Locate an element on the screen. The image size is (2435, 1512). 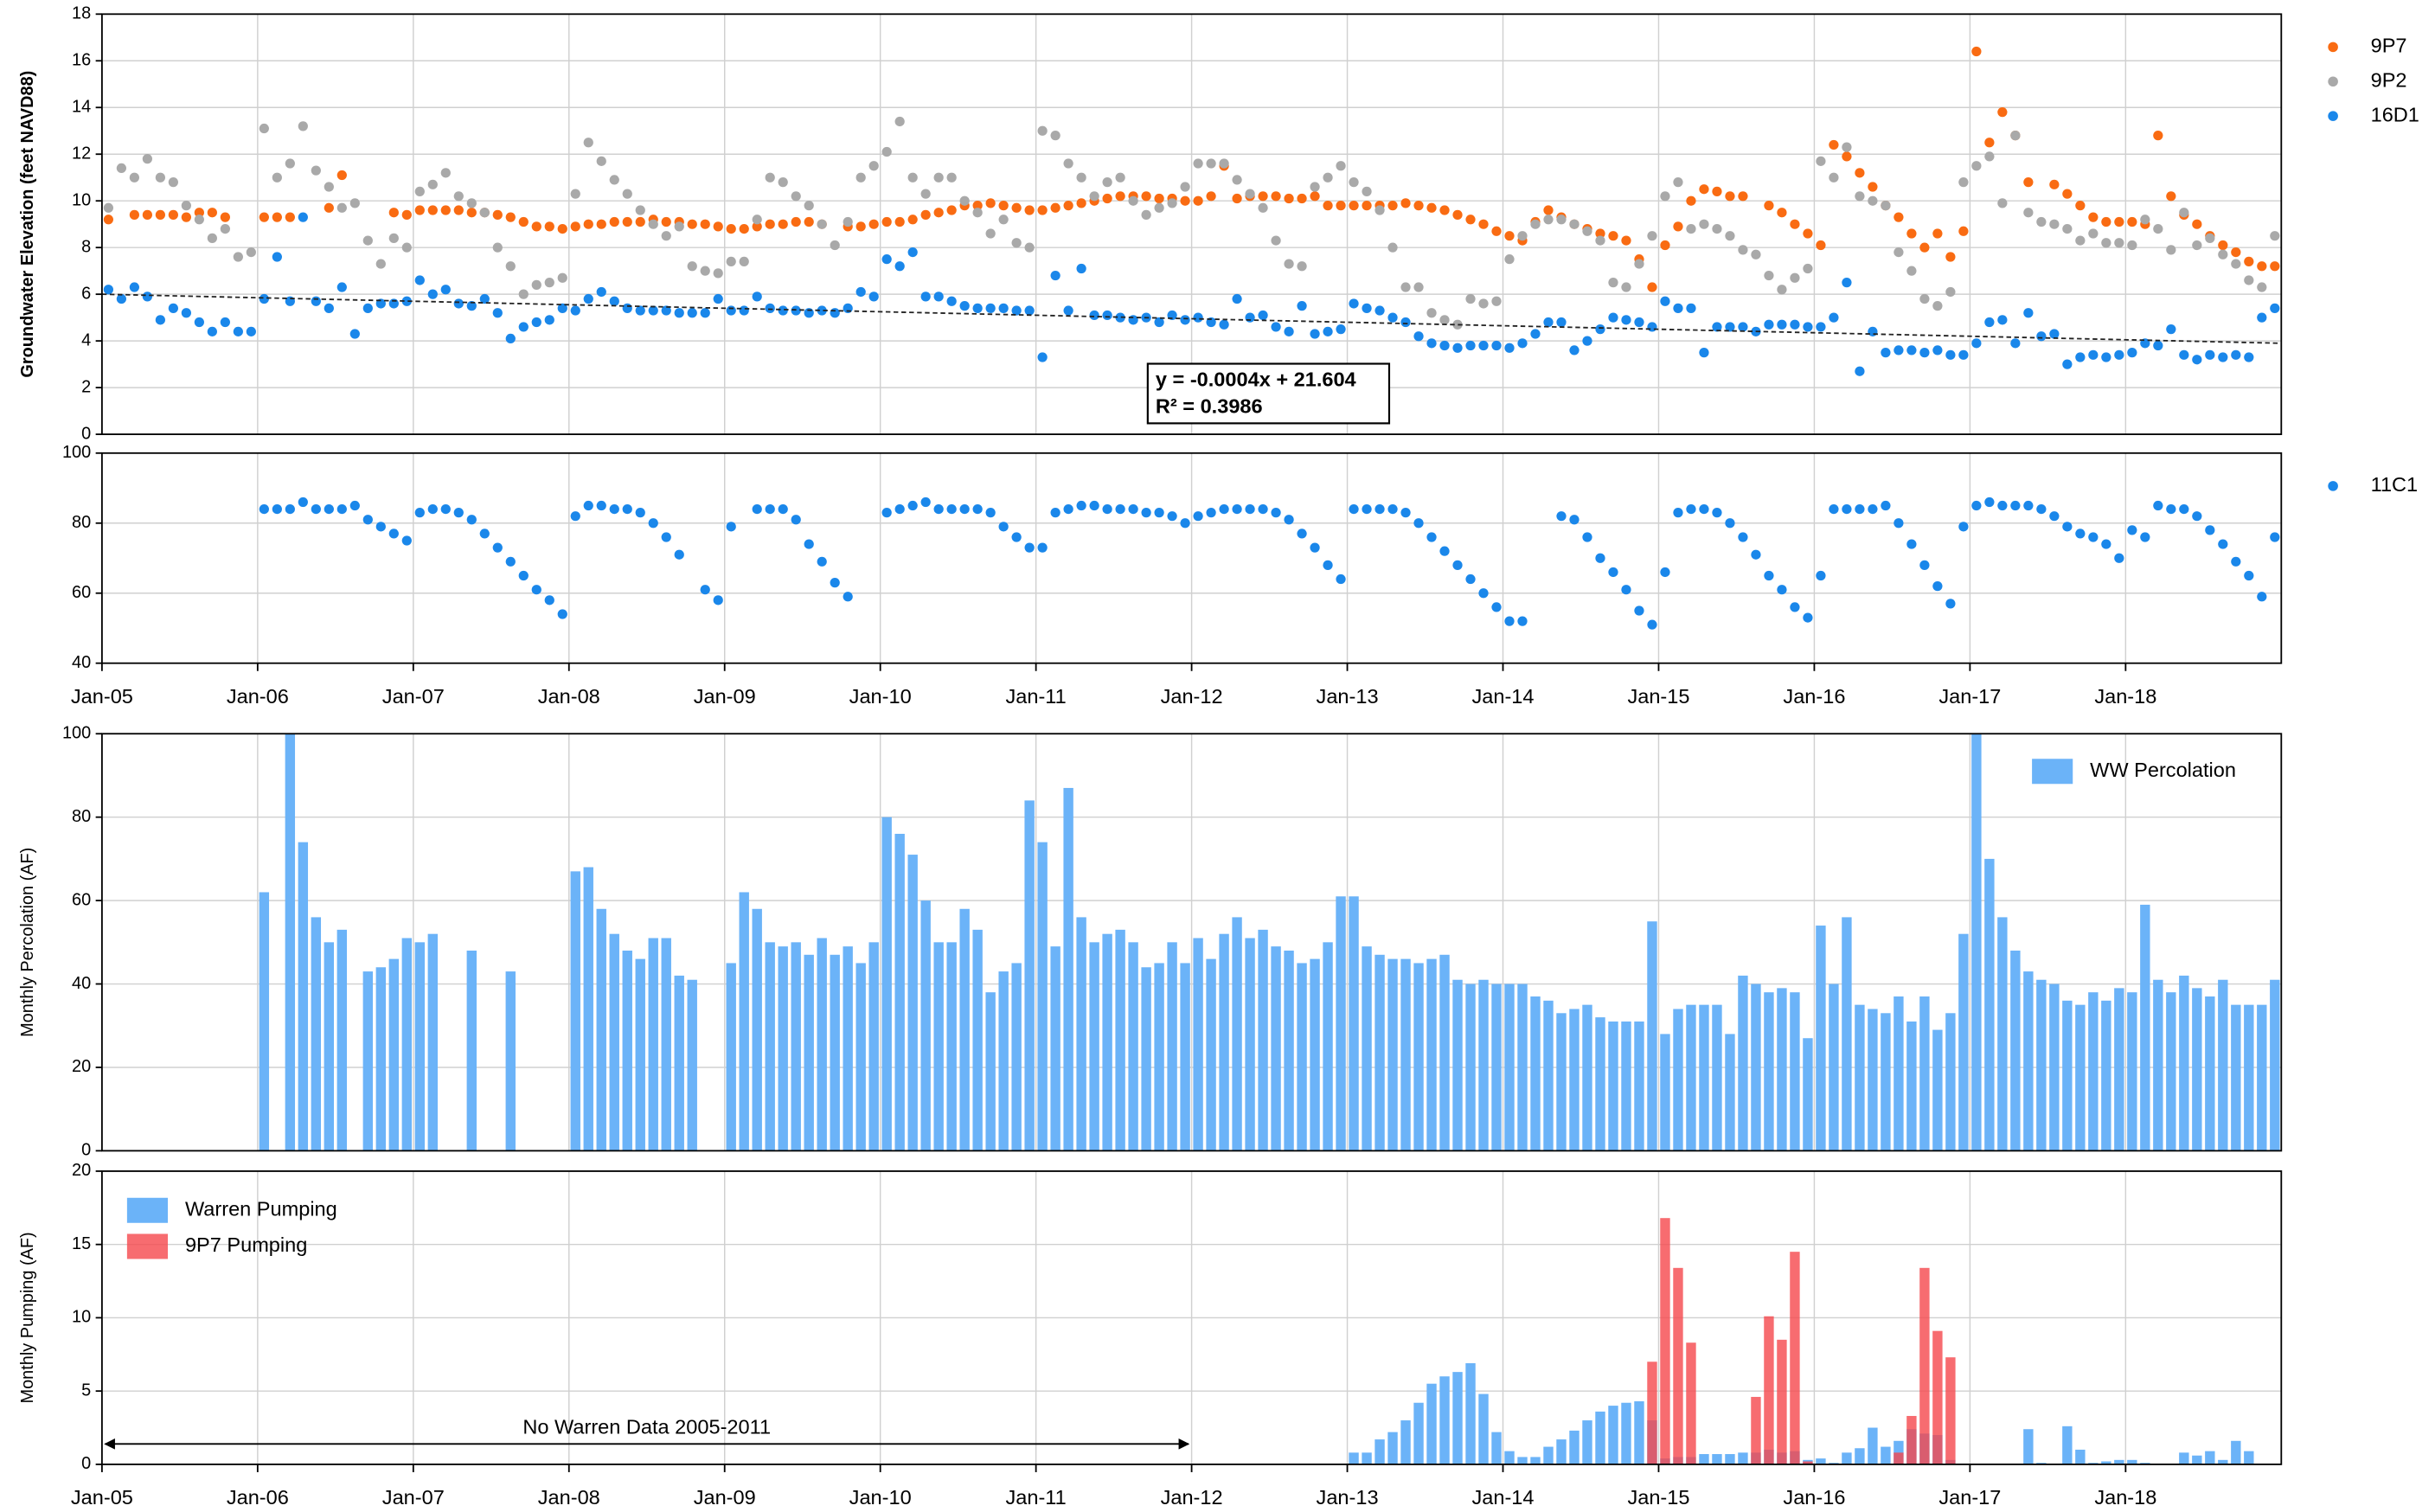
y-axis-label: Monthly Percolation (AF) is located at coordinates (28, 942).